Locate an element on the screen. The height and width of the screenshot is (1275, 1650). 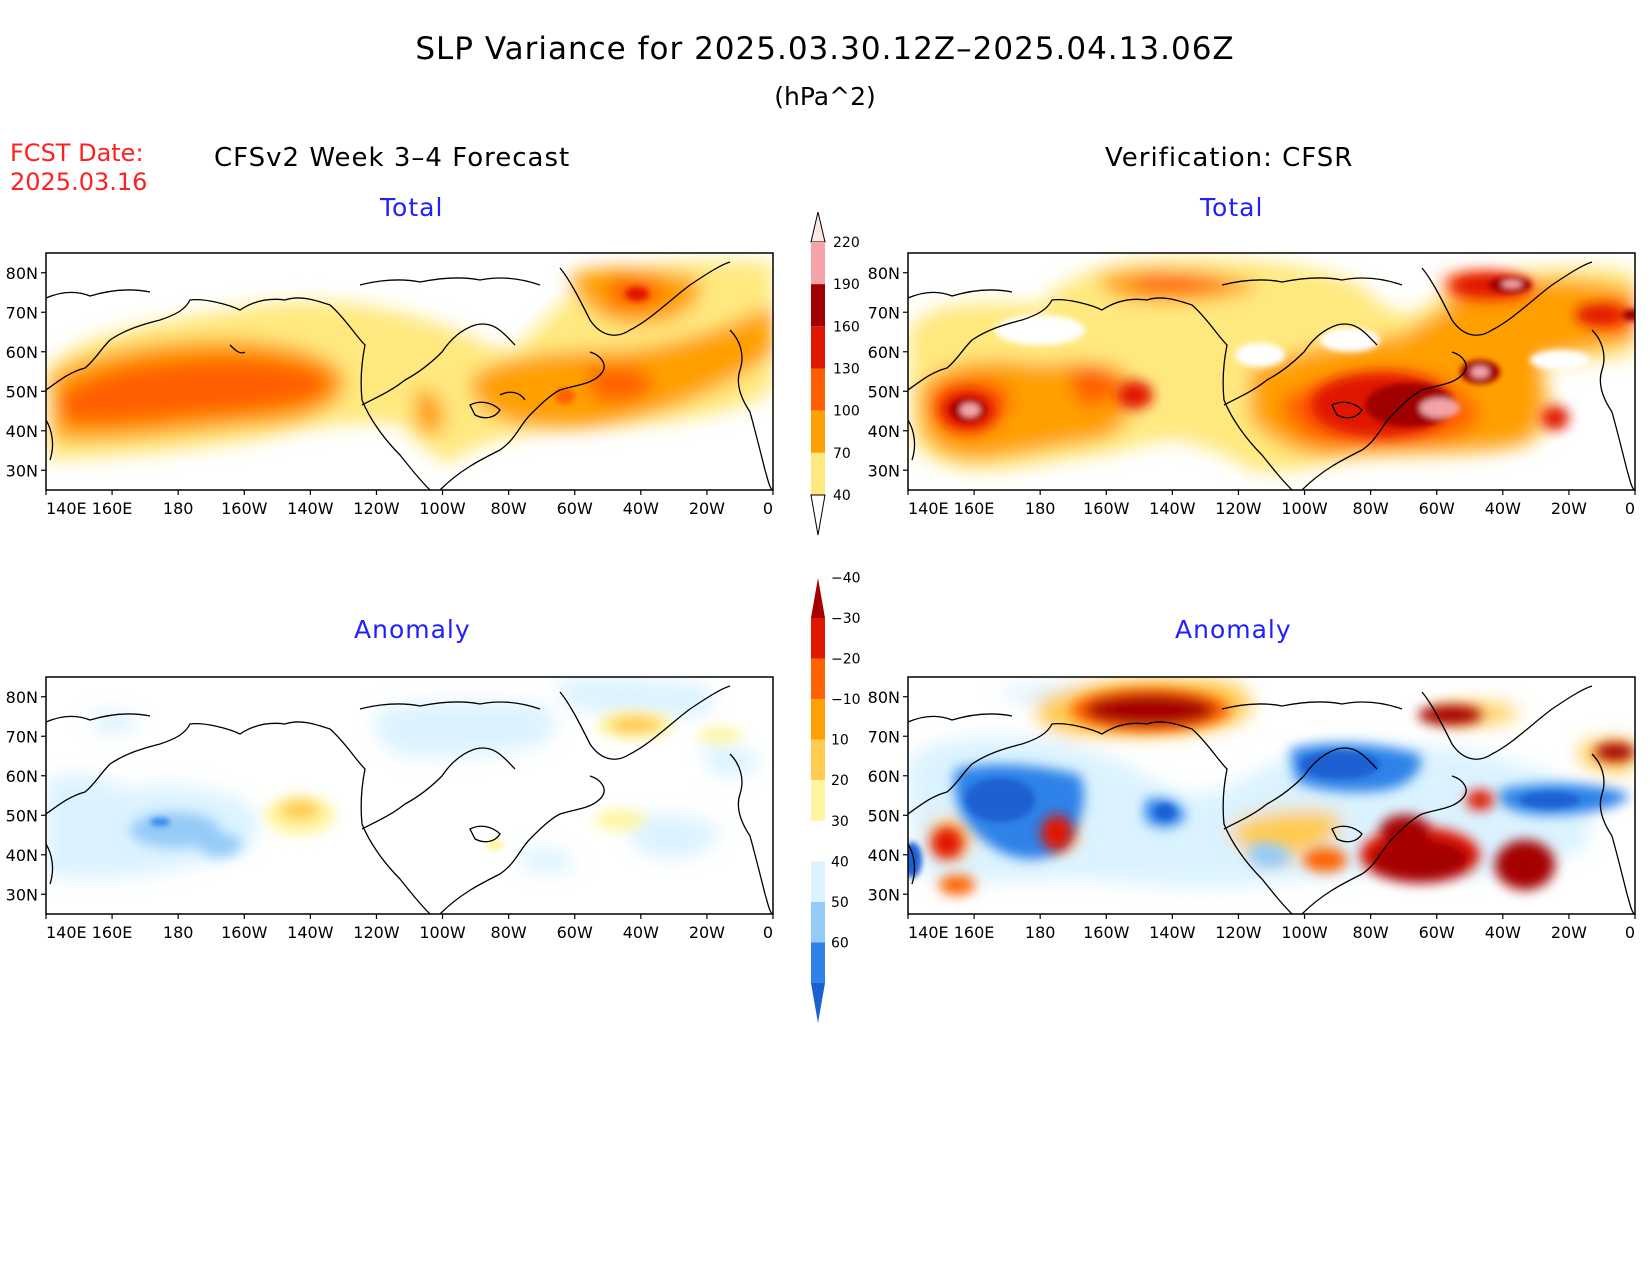
forecast-total-shading is located at coordinates (409, 361).